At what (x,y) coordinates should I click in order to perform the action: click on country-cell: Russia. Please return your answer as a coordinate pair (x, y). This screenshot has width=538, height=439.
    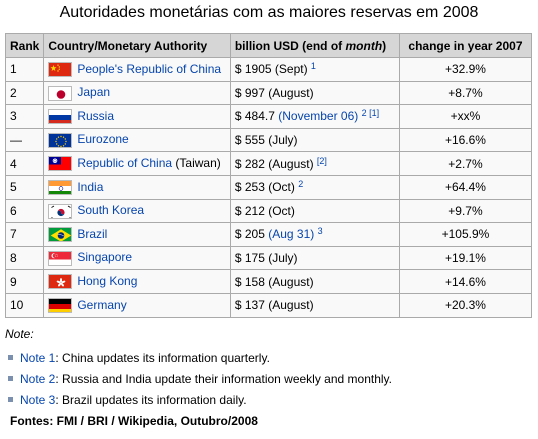
    Looking at the image, I should click on (137, 116).